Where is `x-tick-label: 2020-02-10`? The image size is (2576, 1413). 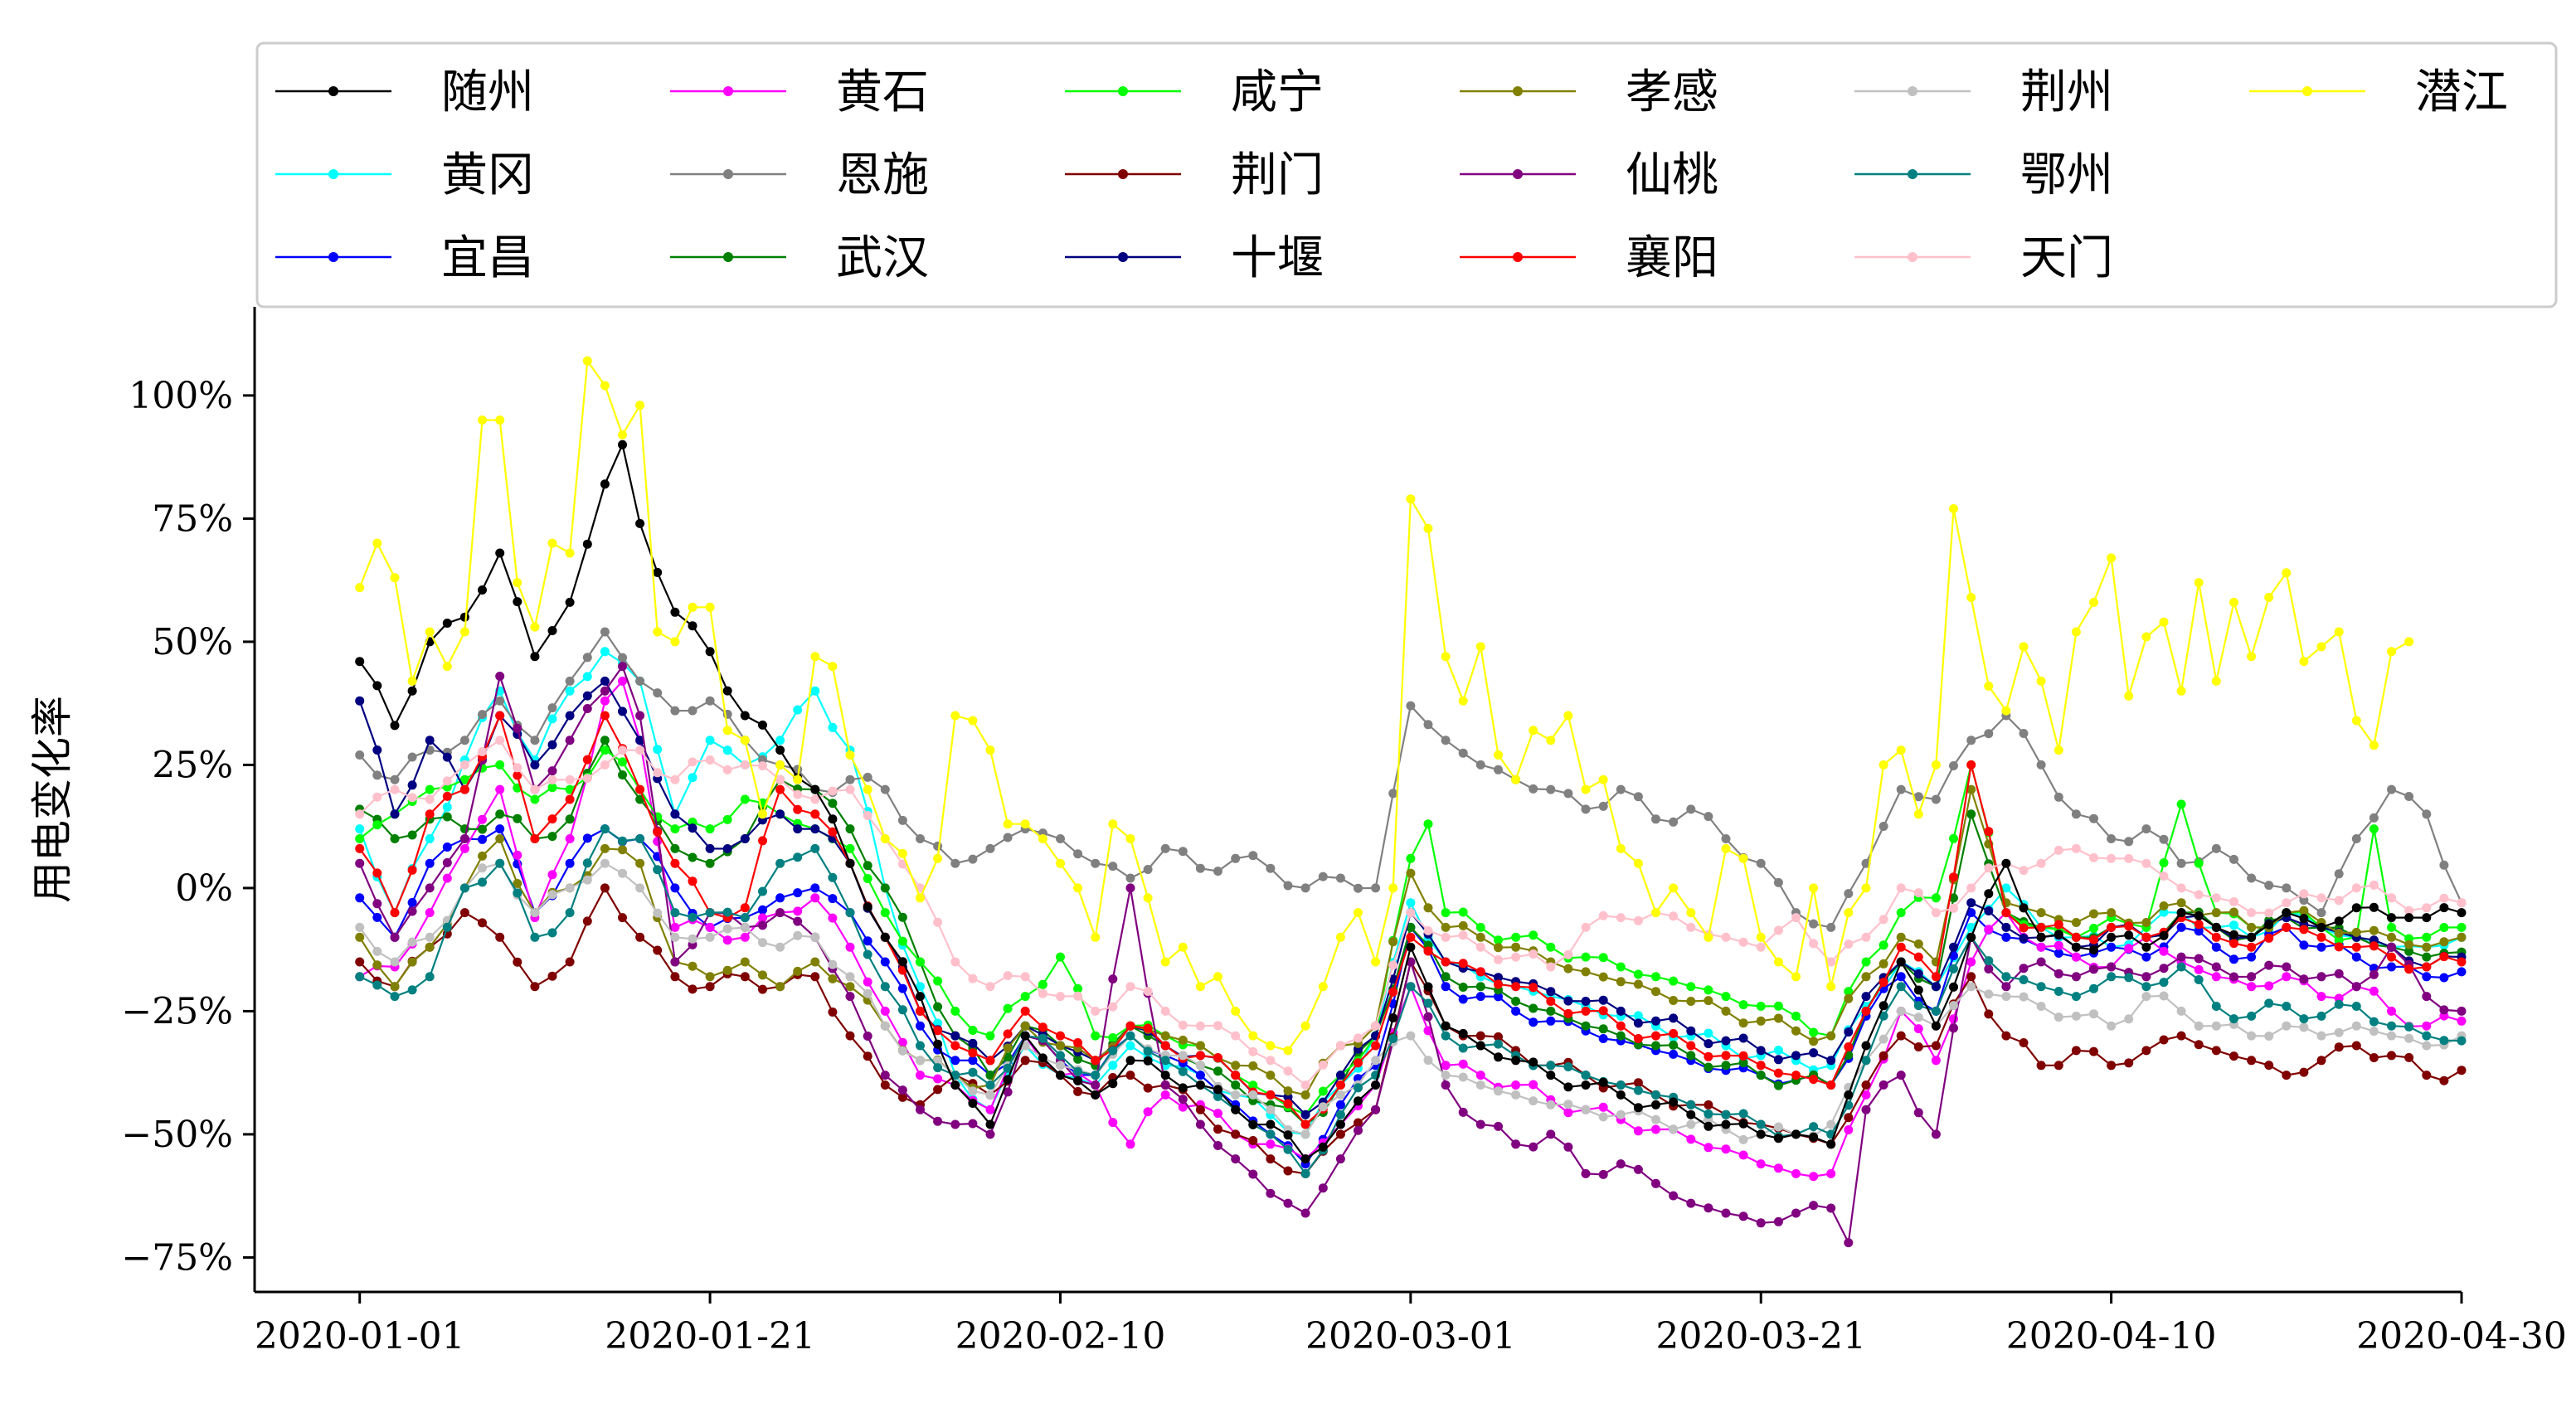 x-tick-label: 2020-02-10 is located at coordinates (1060, 1336).